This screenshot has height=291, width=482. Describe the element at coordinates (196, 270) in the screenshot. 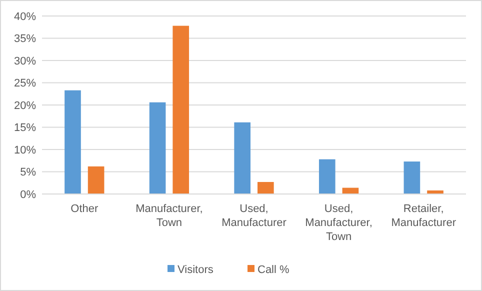

I see `legend-label: Visitors` at that location.